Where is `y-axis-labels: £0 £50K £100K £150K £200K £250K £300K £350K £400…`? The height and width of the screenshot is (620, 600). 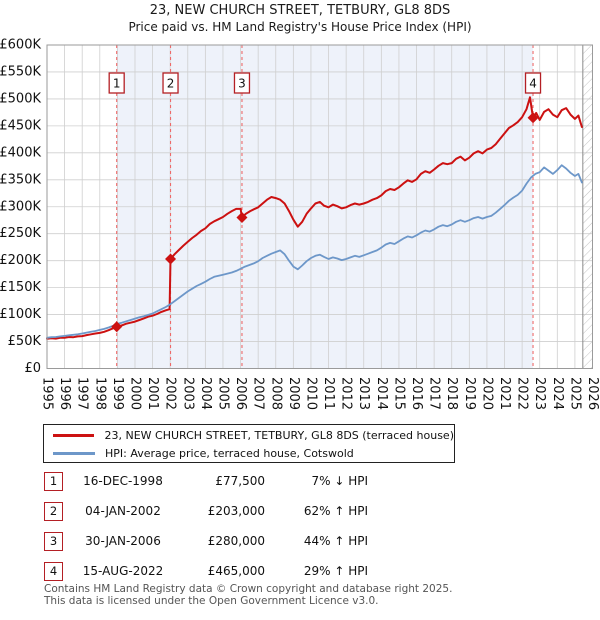 y-axis-labels: £0 £50K £100K £150K £200K £250K £300K £350K £400… is located at coordinates (20, 207).